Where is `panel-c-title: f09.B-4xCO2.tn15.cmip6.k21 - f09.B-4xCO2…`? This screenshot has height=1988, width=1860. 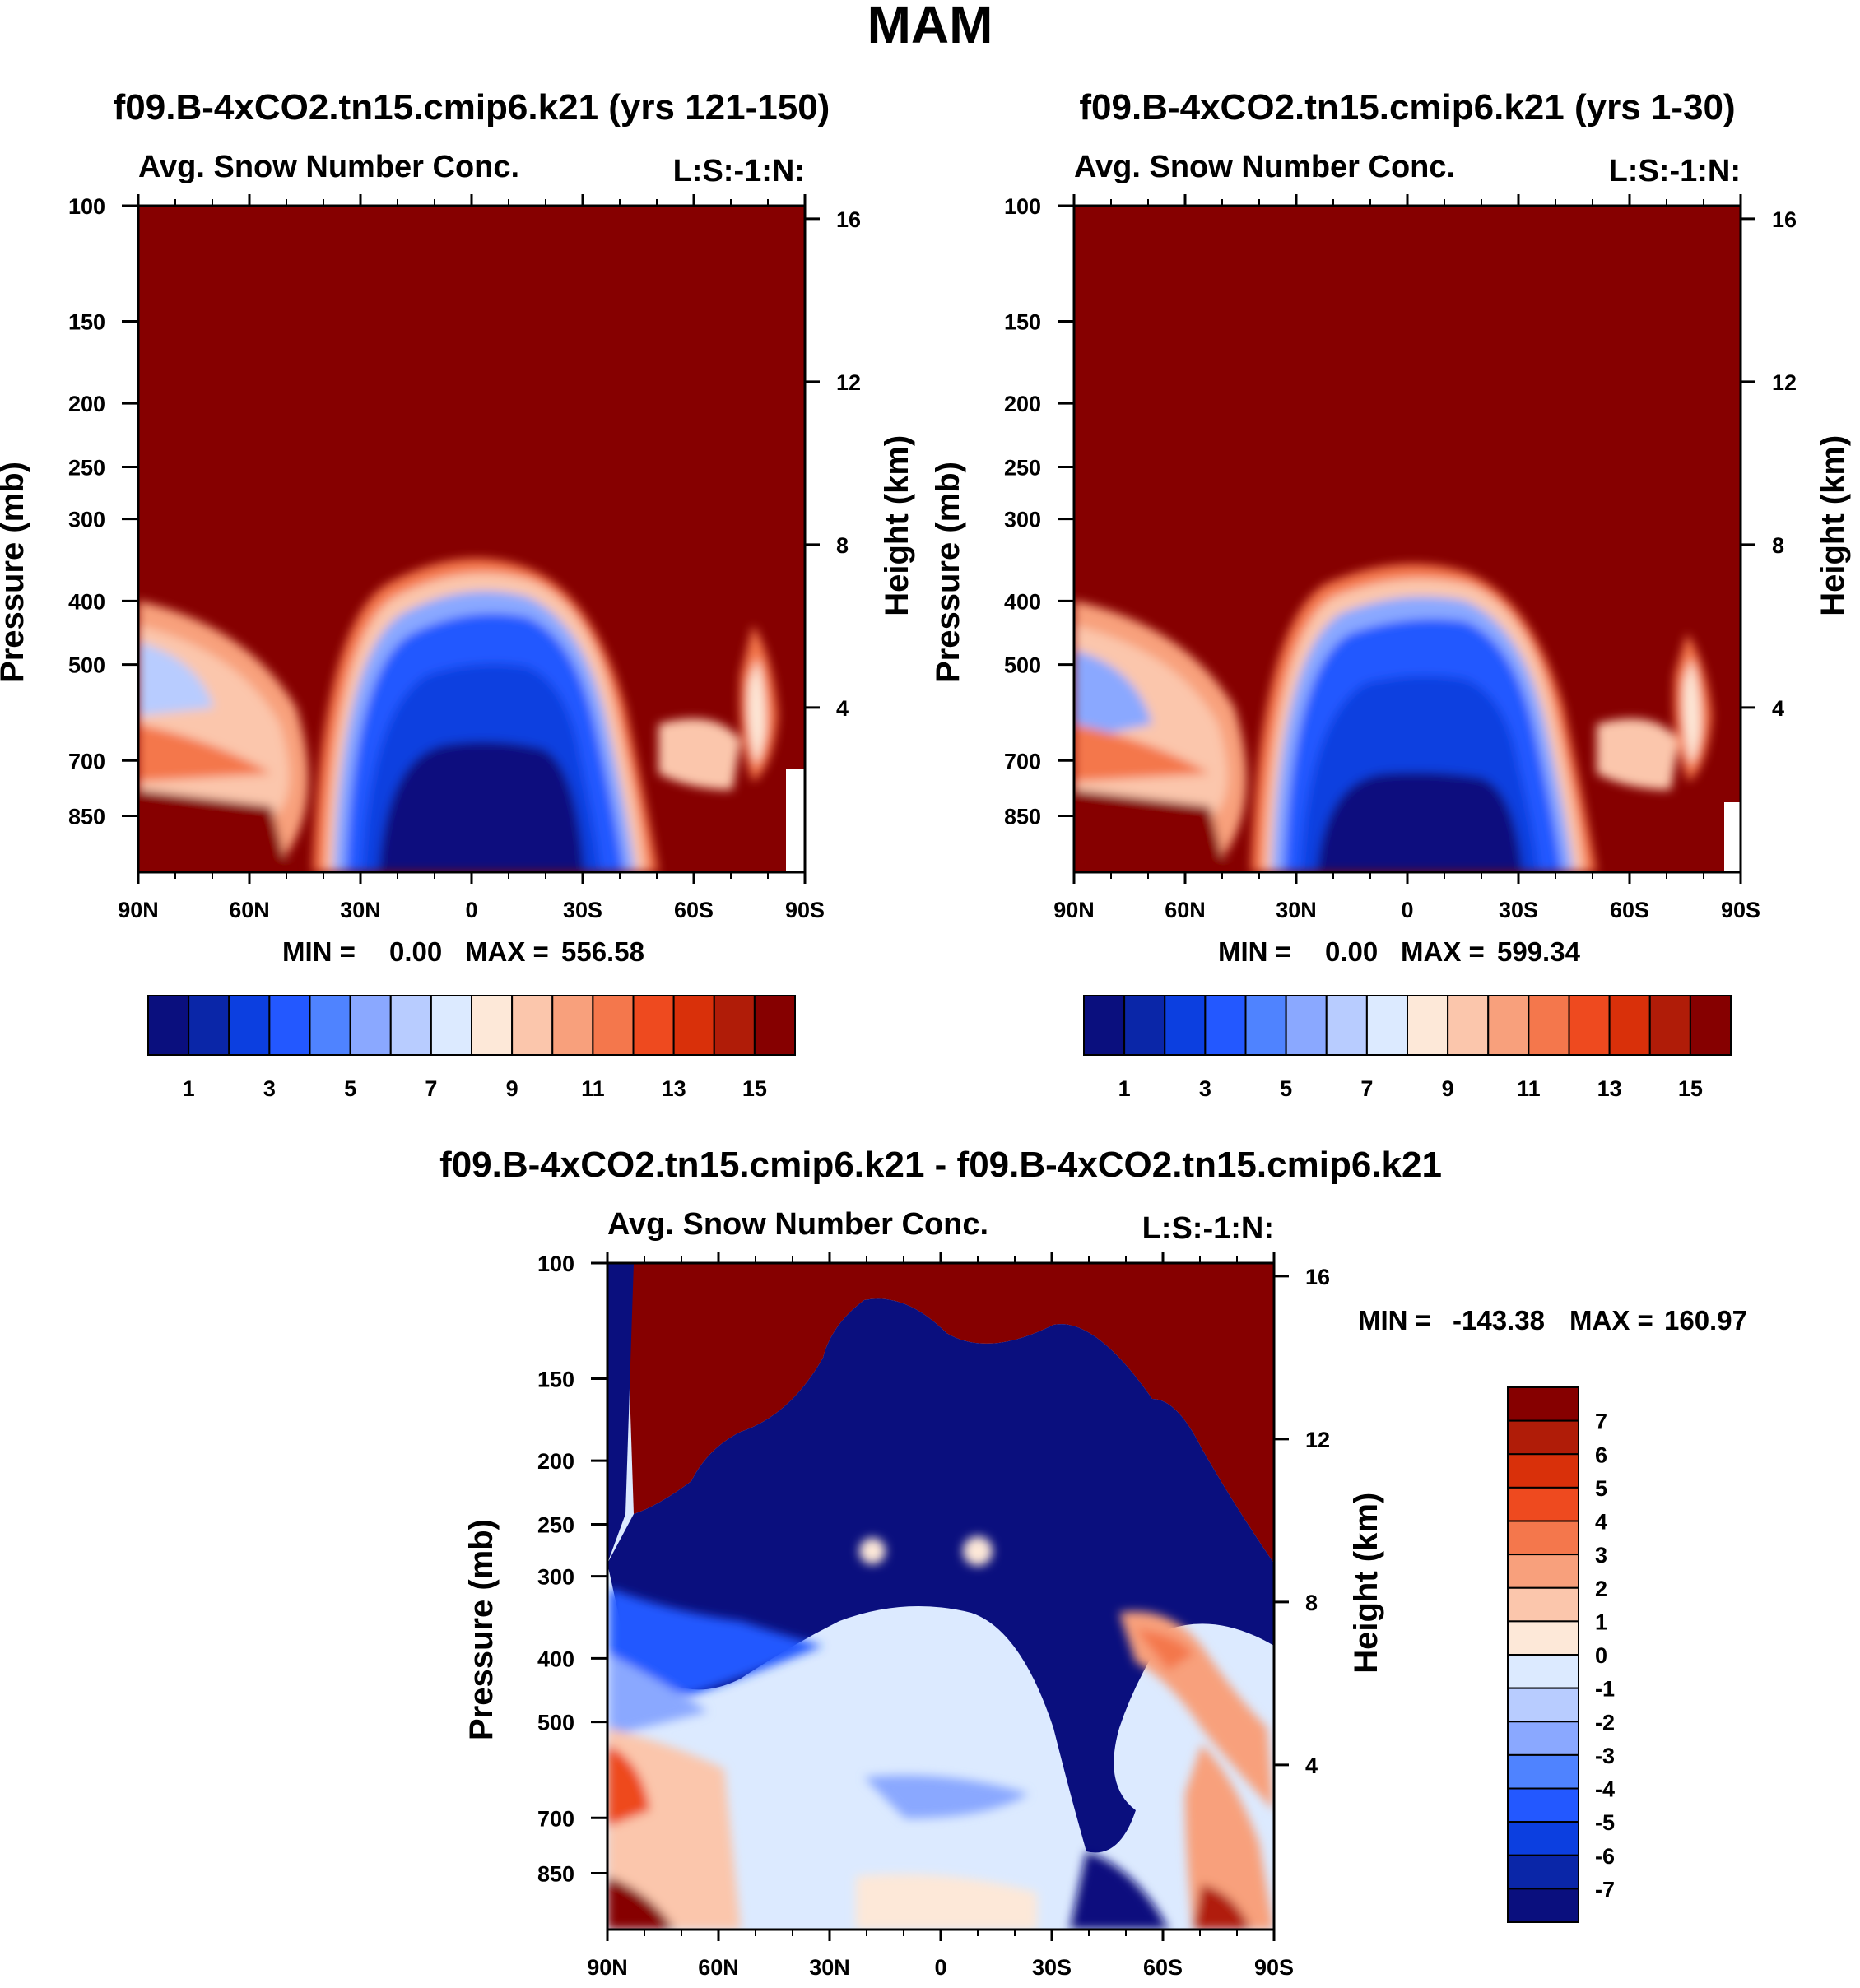
panel-c-title: f09.B-4xCO2.tn15.cmip6.k21 - f09.B-4xCO2… is located at coordinates (940, 1165).